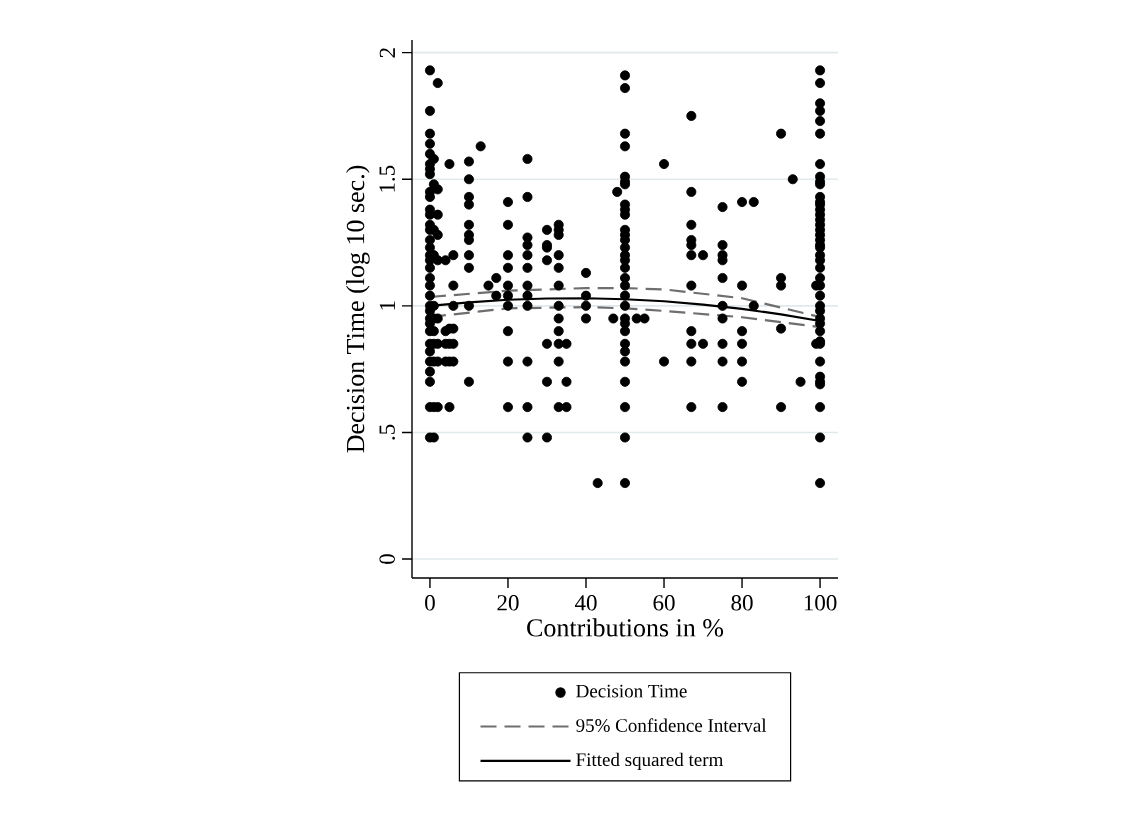  I want to click on y-tick-label: 2, so click(387, 53).